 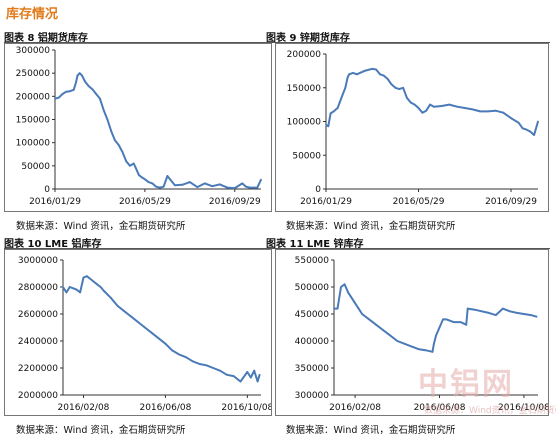 What do you see at coordinates (33, 144) in the screenshot?
I see `y-tick-label: 100000` at bounding box center [33, 144].